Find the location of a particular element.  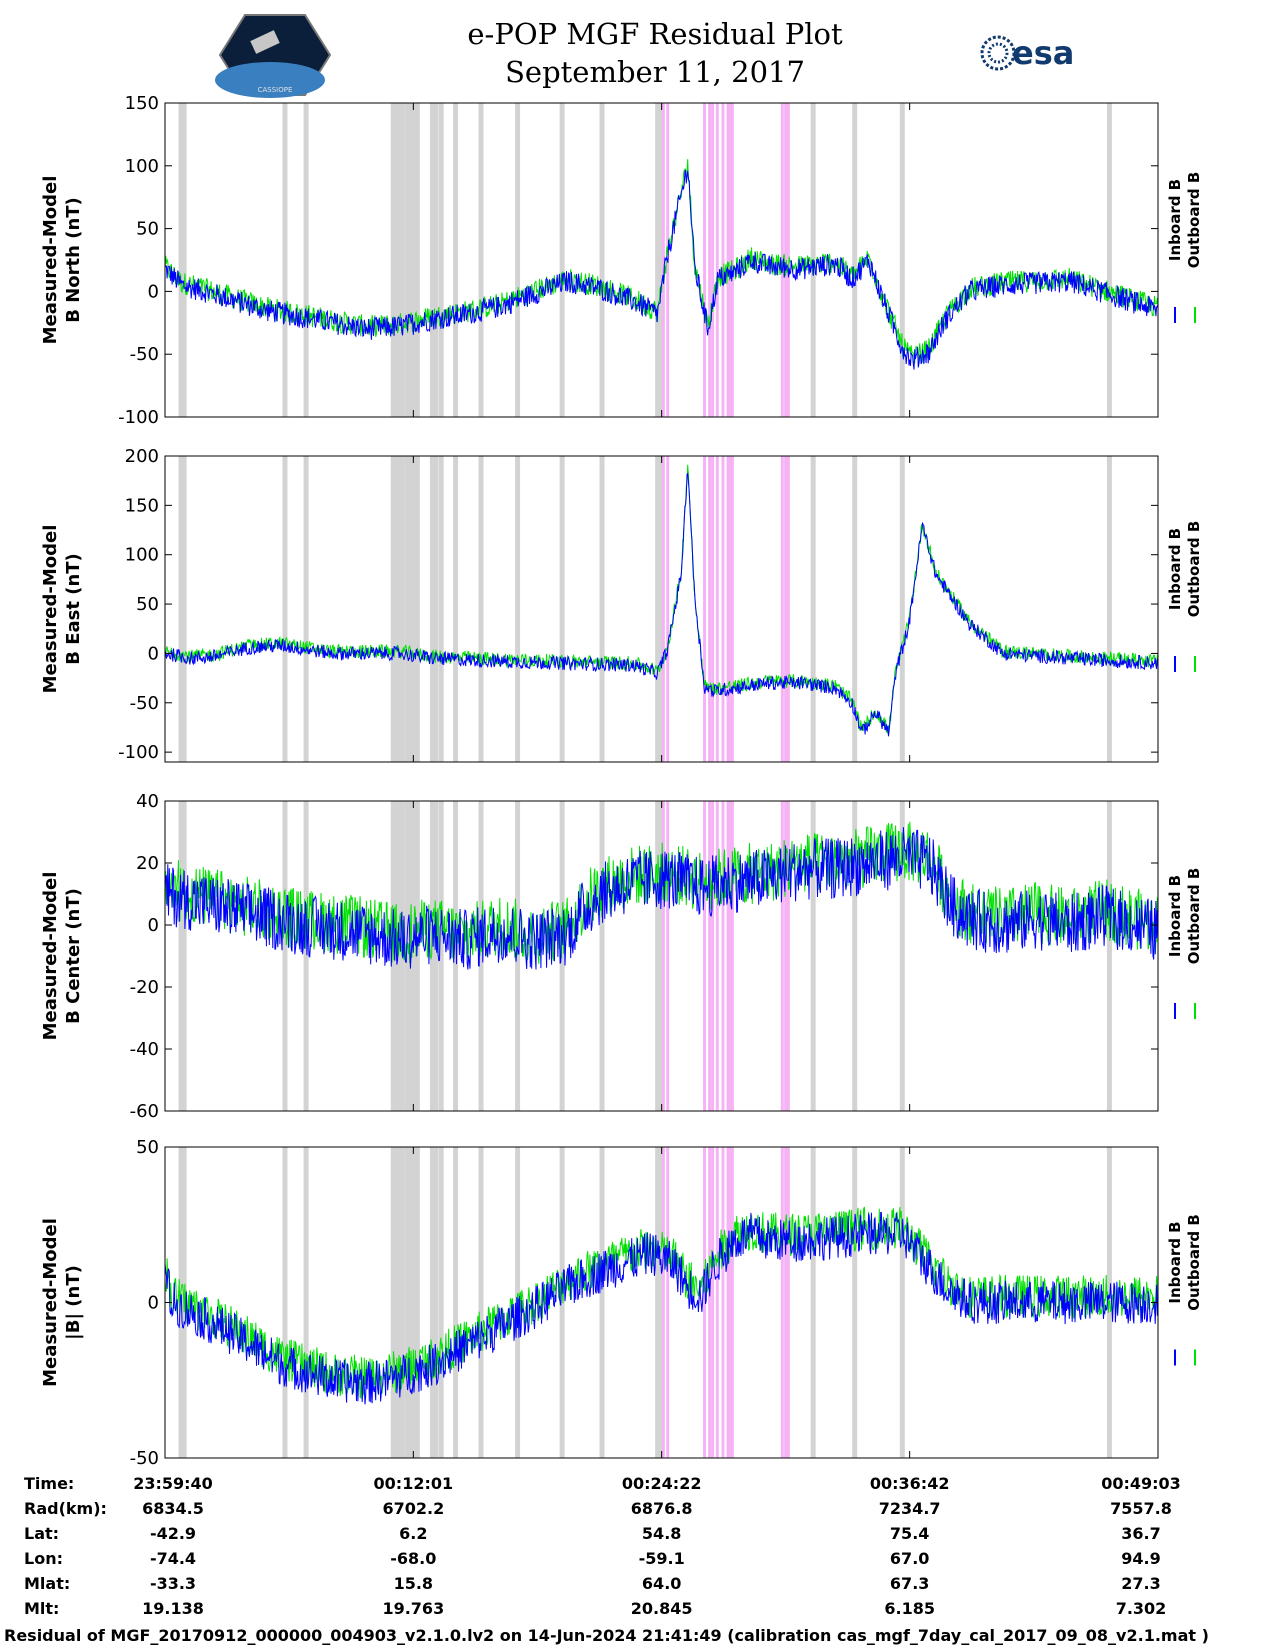

table-cell: 7557.8 is located at coordinates (1141, 1508).